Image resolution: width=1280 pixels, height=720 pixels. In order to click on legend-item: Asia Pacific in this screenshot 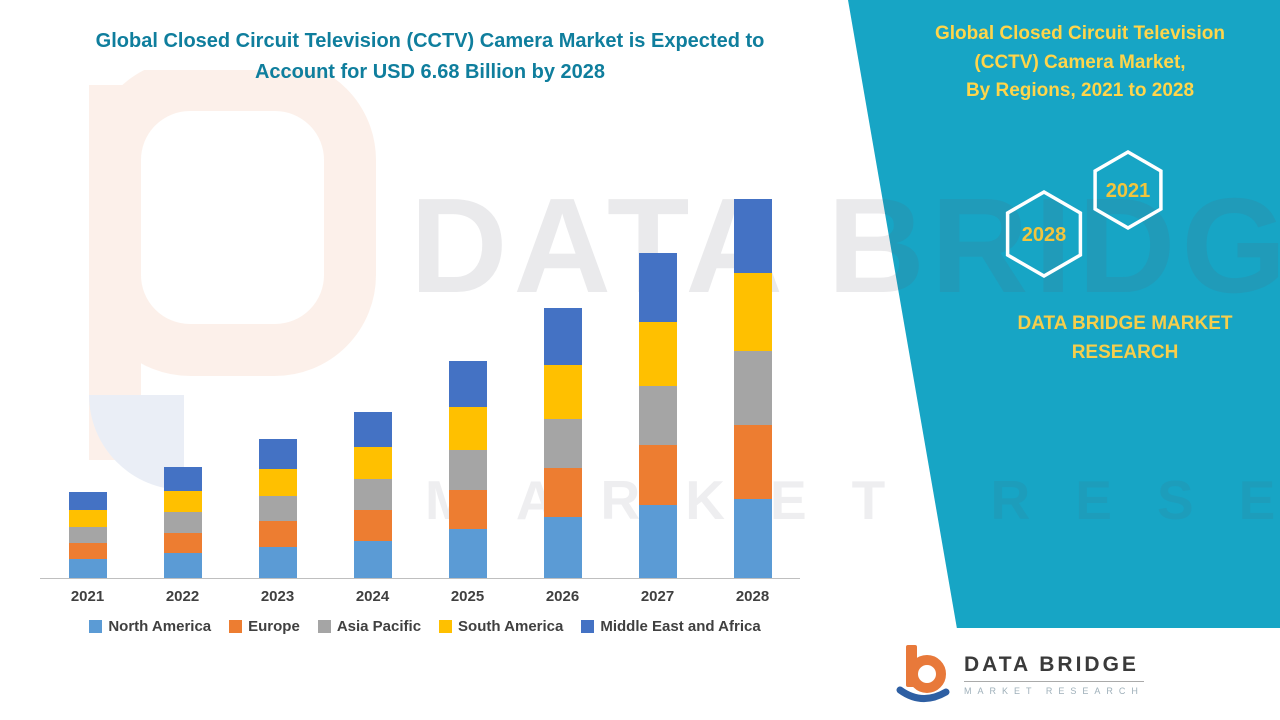, I will do `click(369, 626)`.